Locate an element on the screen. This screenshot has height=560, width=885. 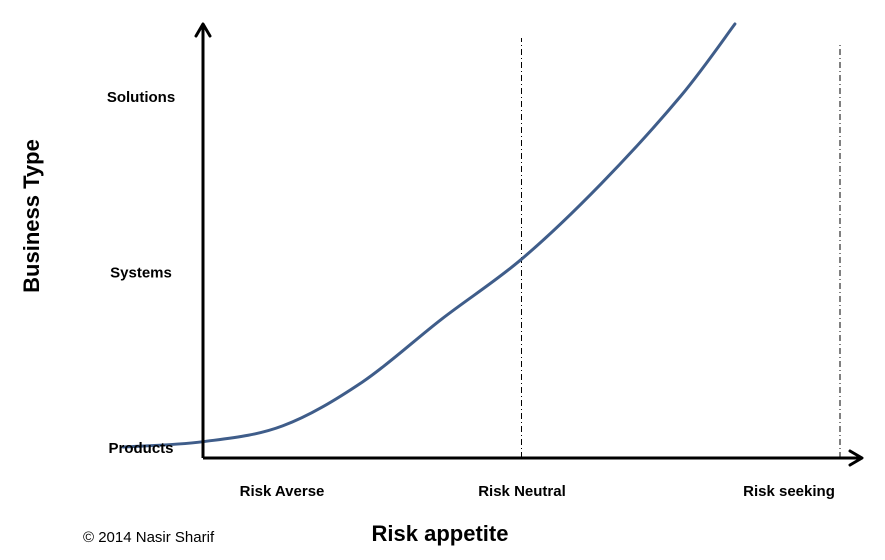
x-tick-label: Risk Averse is located at coordinates (282, 491).